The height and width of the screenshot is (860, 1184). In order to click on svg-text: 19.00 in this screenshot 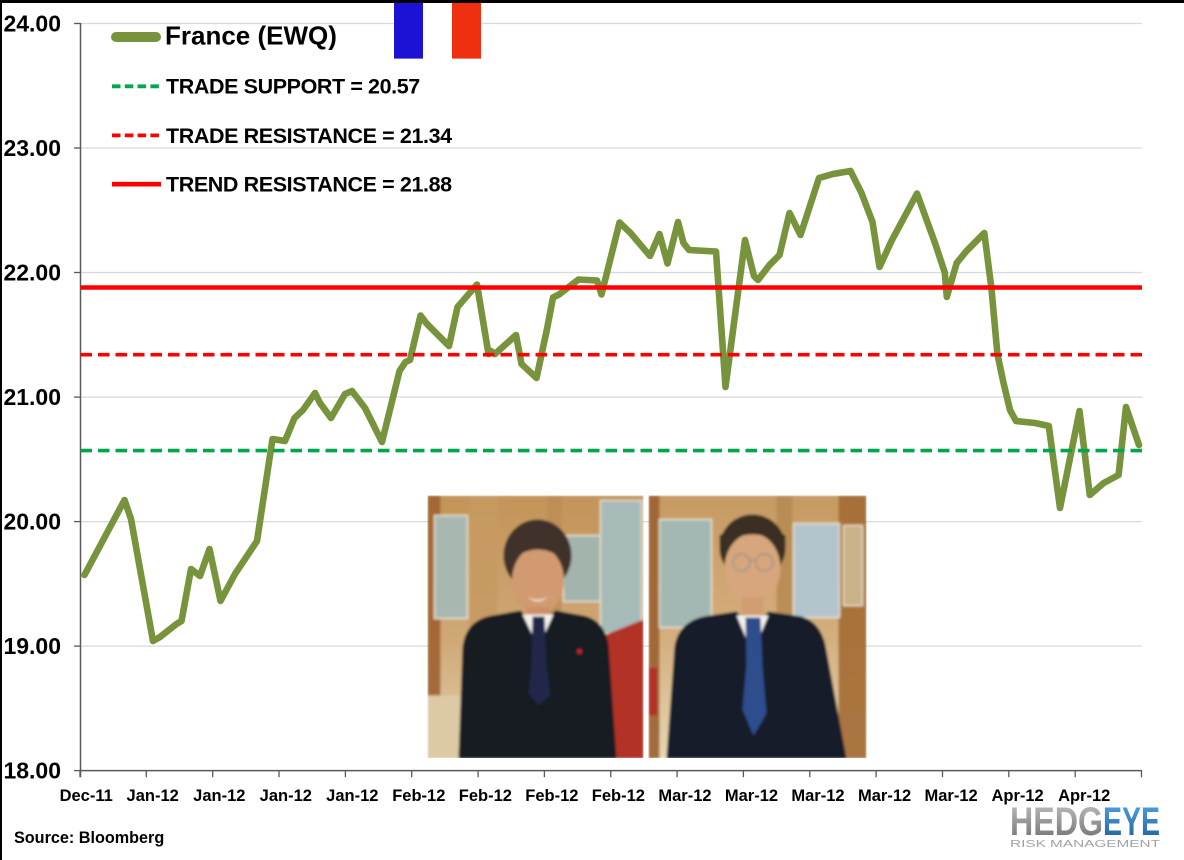, I will do `click(32, 646)`.